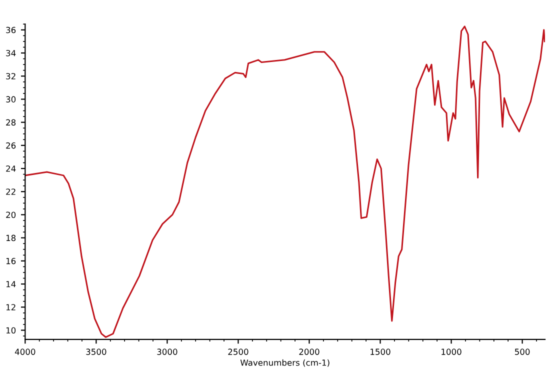 The image size is (559, 371). I want to click on y-tick-label: 22, so click(11, 191).